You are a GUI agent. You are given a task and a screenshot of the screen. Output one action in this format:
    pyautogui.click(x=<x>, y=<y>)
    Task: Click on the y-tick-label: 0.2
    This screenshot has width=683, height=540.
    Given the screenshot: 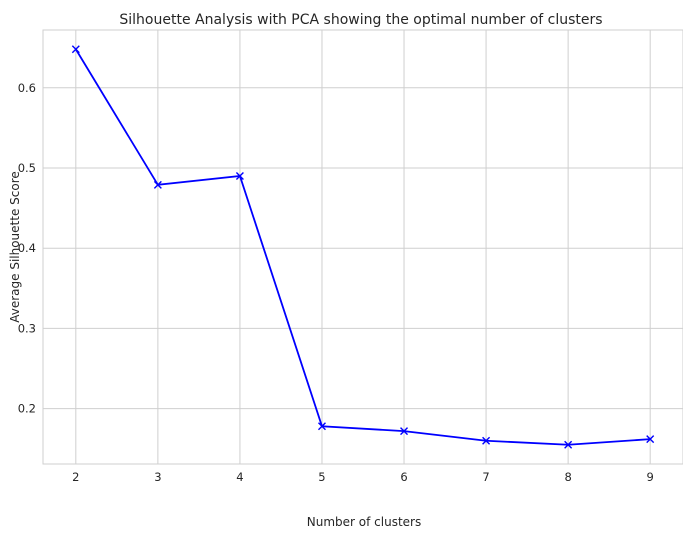 What is the action you would take?
    pyautogui.click(x=27, y=409)
    